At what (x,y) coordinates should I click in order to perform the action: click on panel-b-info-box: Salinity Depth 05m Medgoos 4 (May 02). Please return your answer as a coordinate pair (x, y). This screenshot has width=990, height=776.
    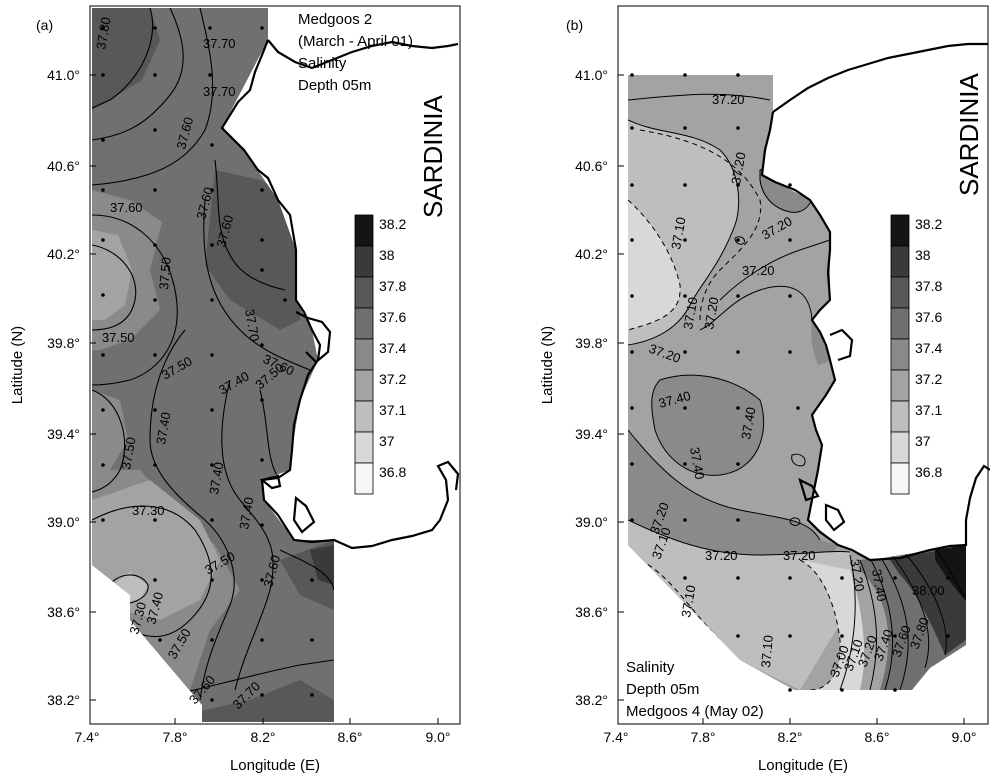
    Looking at the image, I should click on (695, 689).